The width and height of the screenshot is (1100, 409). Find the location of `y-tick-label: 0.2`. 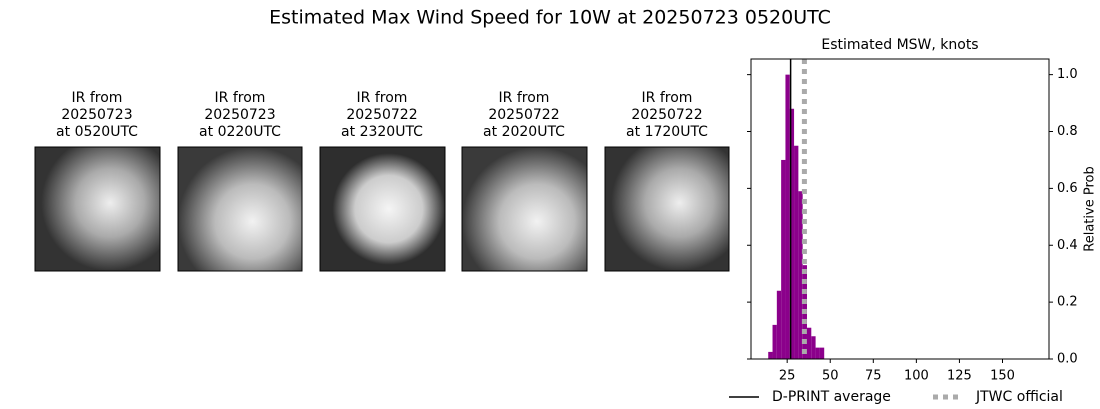

y-tick-label: 0.2 is located at coordinates (1067, 302).